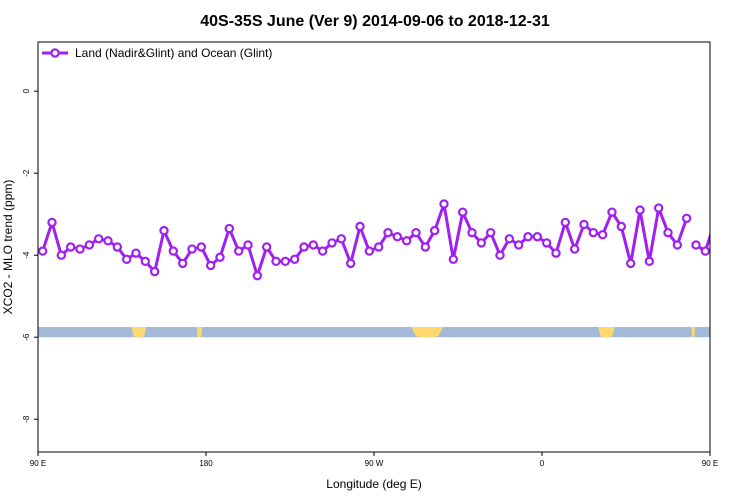 The height and width of the screenshot is (500, 750). I want to click on legend-marker, so click(55, 53).